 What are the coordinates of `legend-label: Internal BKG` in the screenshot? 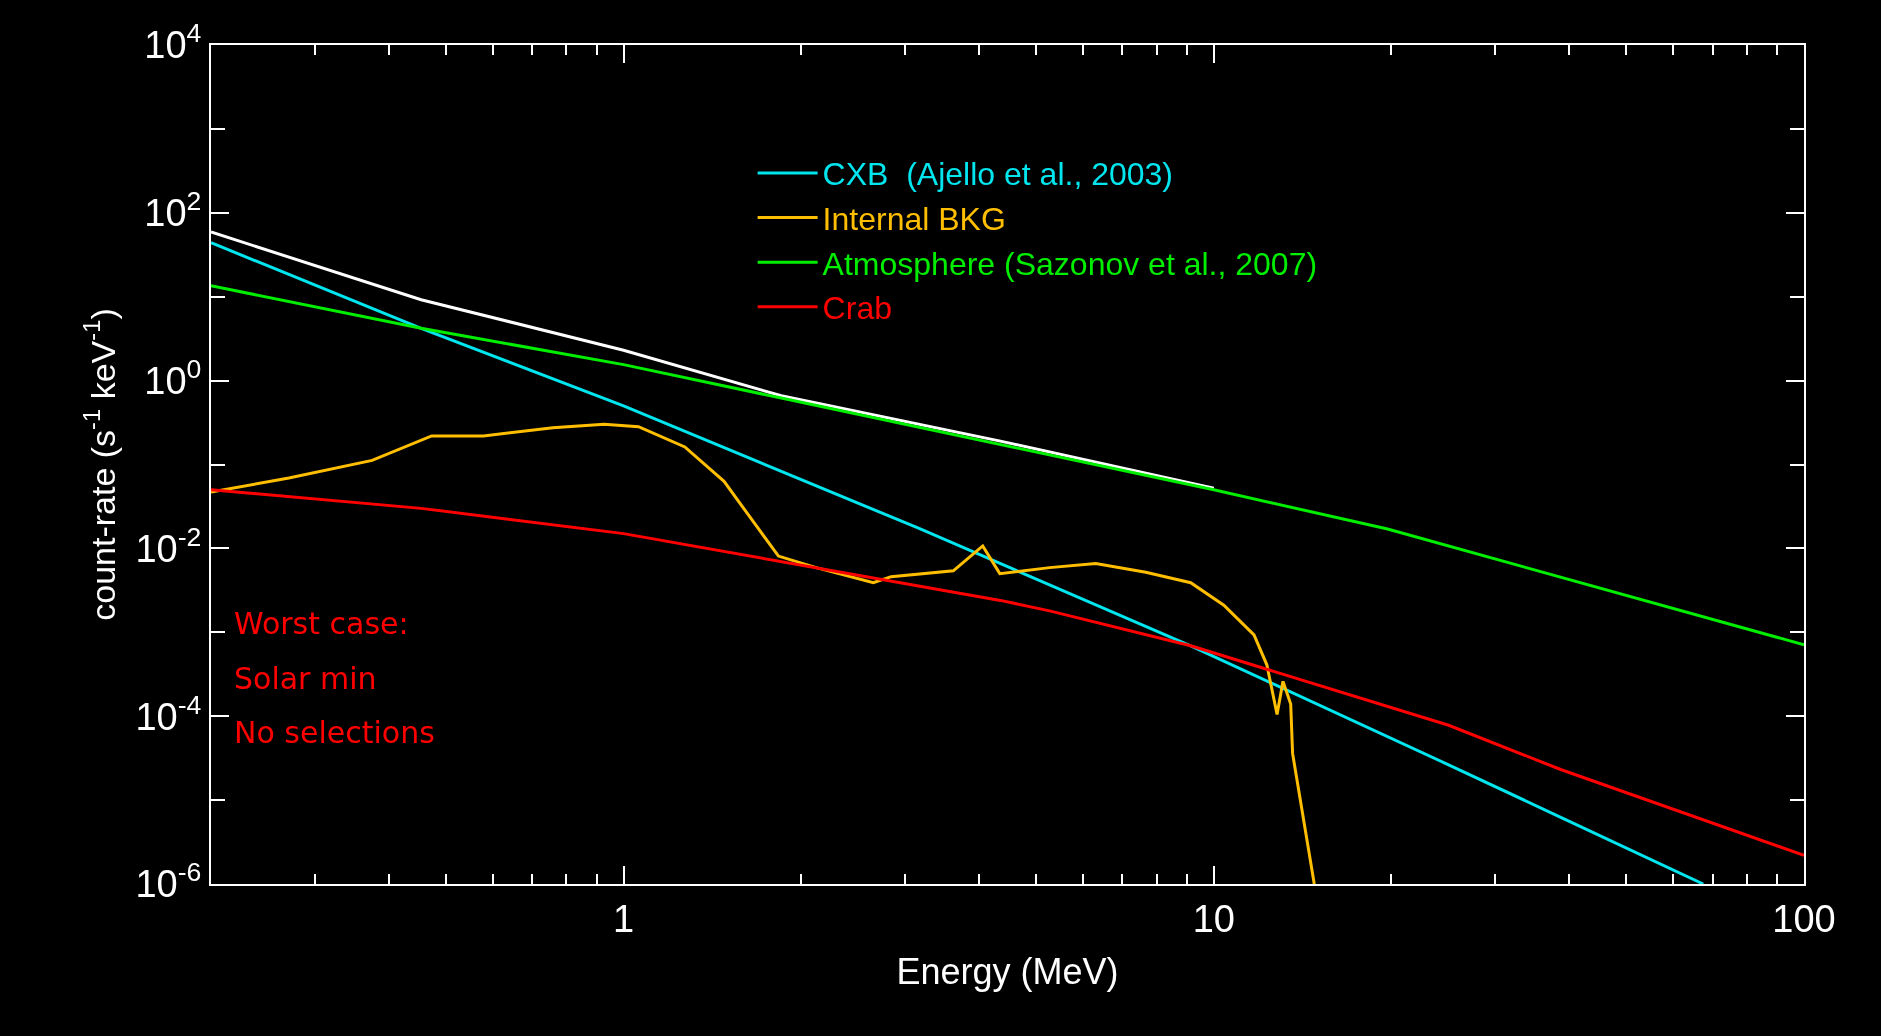 It's located at (914, 219).